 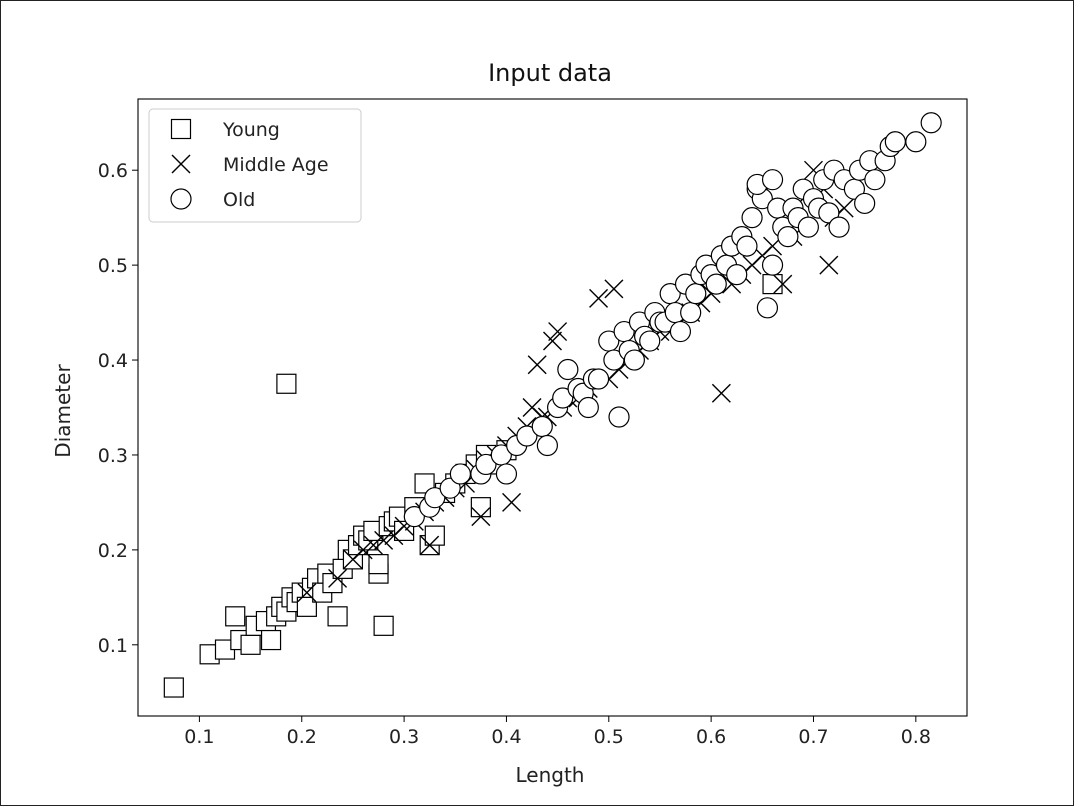 What do you see at coordinates (239, 200) in the screenshot?
I see `legend-label: Old` at bounding box center [239, 200].